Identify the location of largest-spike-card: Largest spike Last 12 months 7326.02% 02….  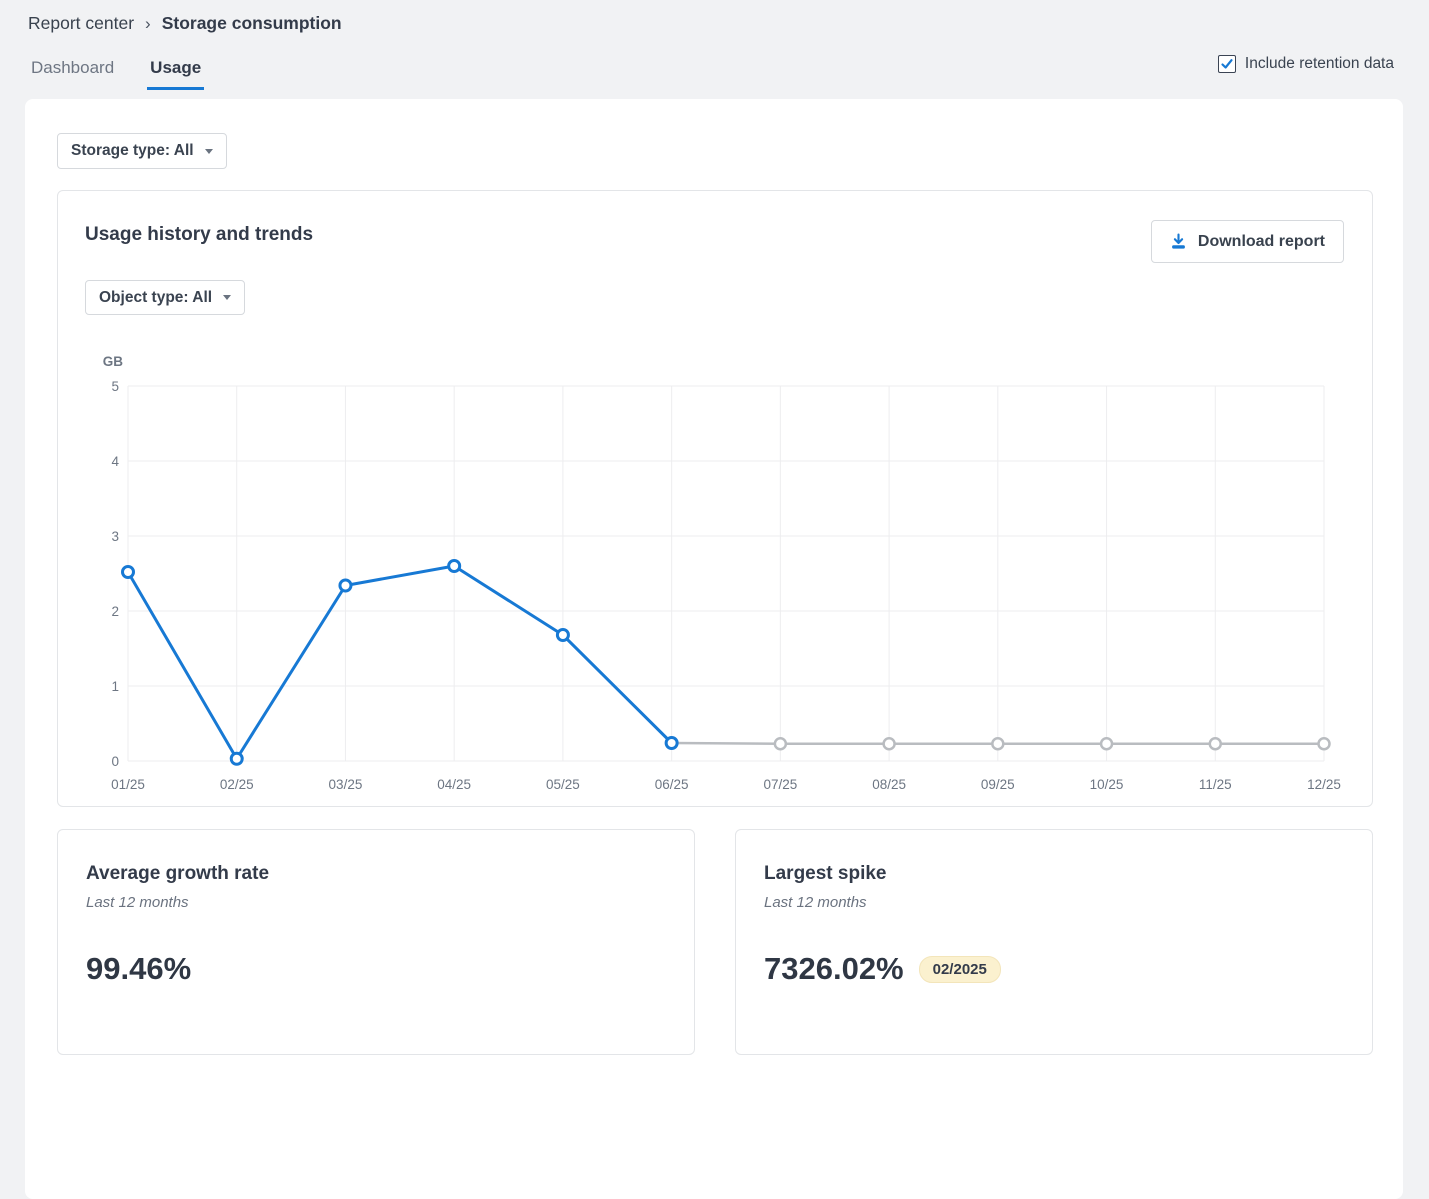
(1054, 942).